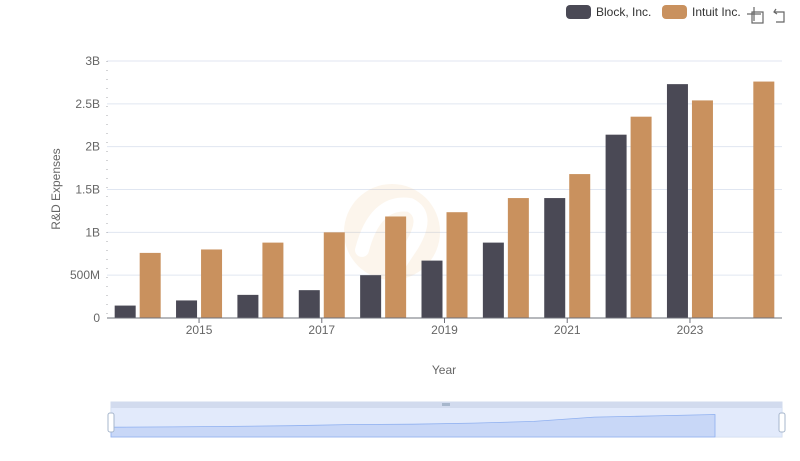 This screenshot has height=461, width=800. Describe the element at coordinates (85, 275) in the screenshot. I see `y-tick-label: 500M` at that location.